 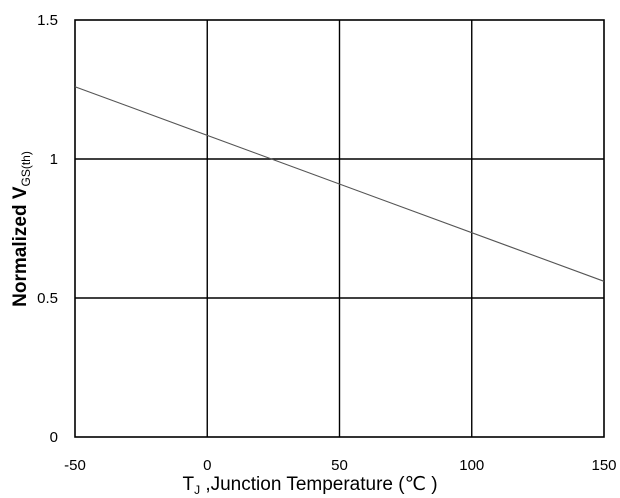 What do you see at coordinates (26, 168) in the screenshot?
I see `y-axis-title-subscript: GS(th)` at bounding box center [26, 168].